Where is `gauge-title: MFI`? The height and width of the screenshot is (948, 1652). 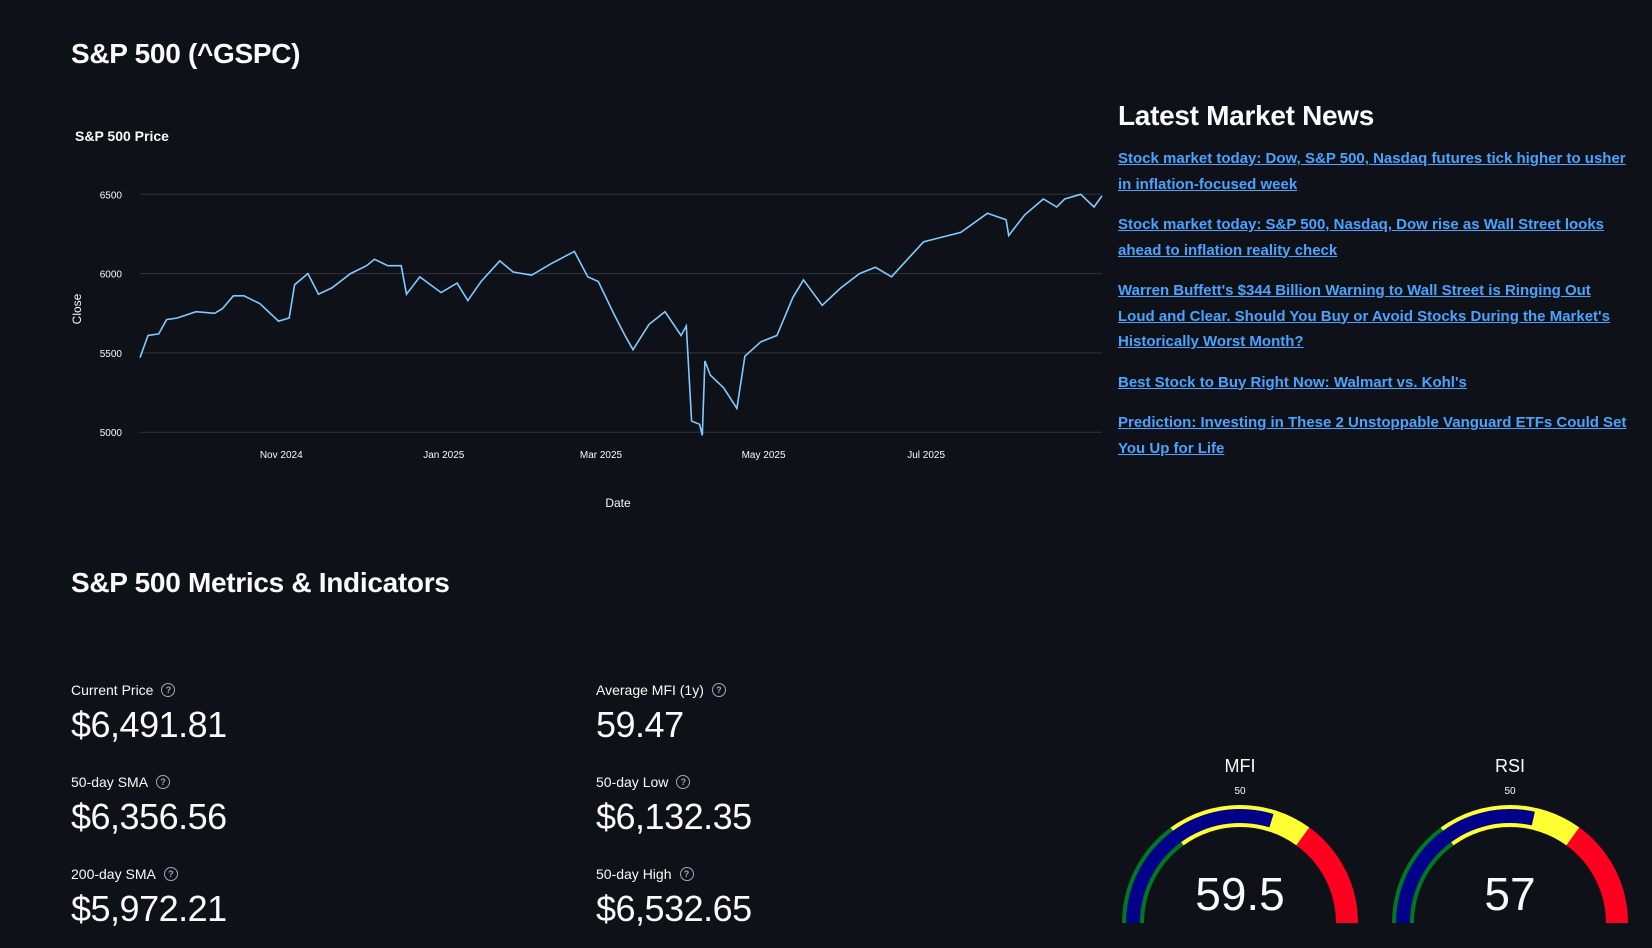 gauge-title: MFI is located at coordinates (1240, 766).